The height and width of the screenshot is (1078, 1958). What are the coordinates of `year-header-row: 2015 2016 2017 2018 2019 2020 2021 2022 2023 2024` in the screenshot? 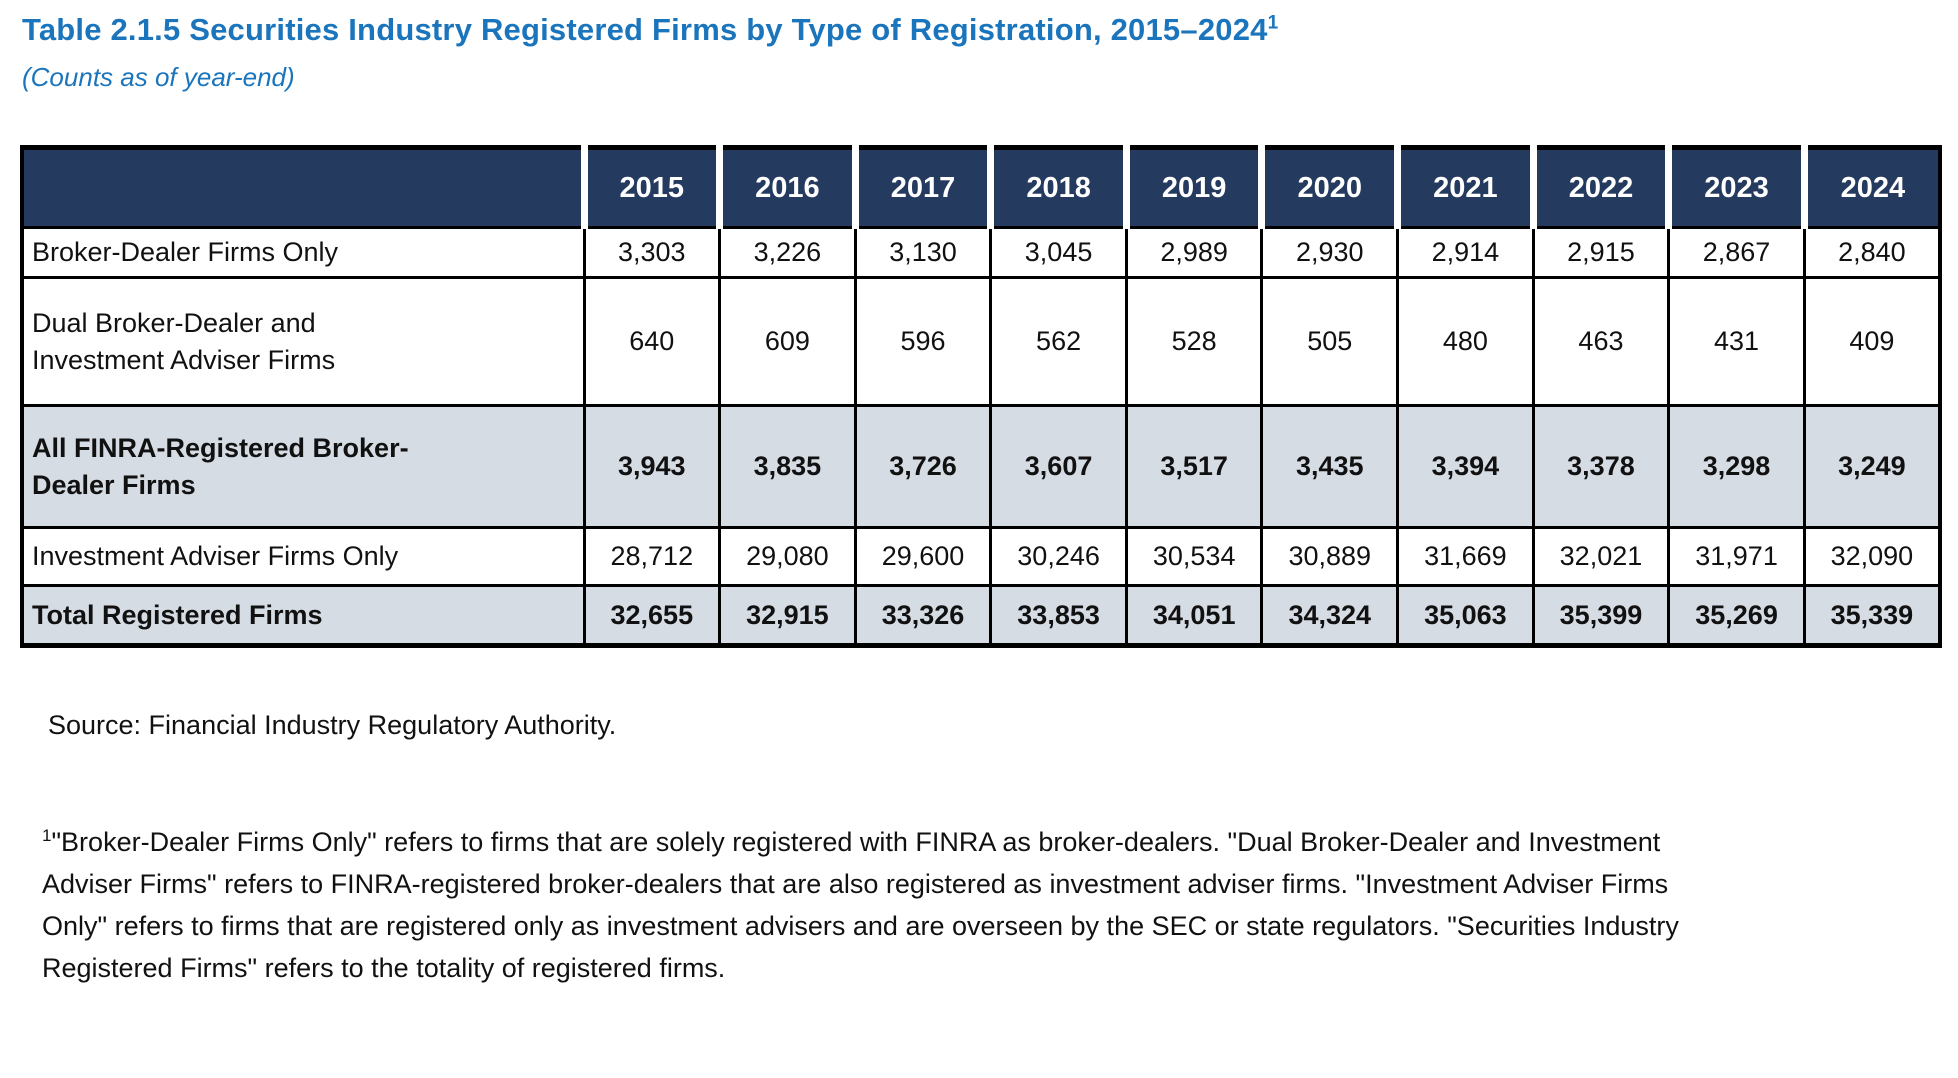 It's located at (981, 186).